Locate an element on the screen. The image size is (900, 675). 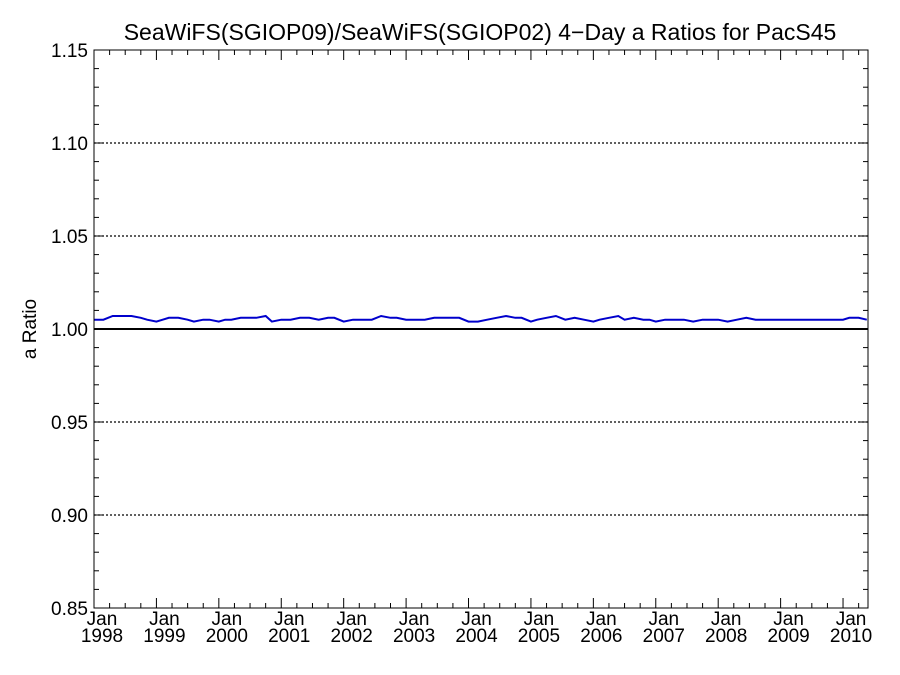
y-tick-label: 0.95 is located at coordinates (69, 423).